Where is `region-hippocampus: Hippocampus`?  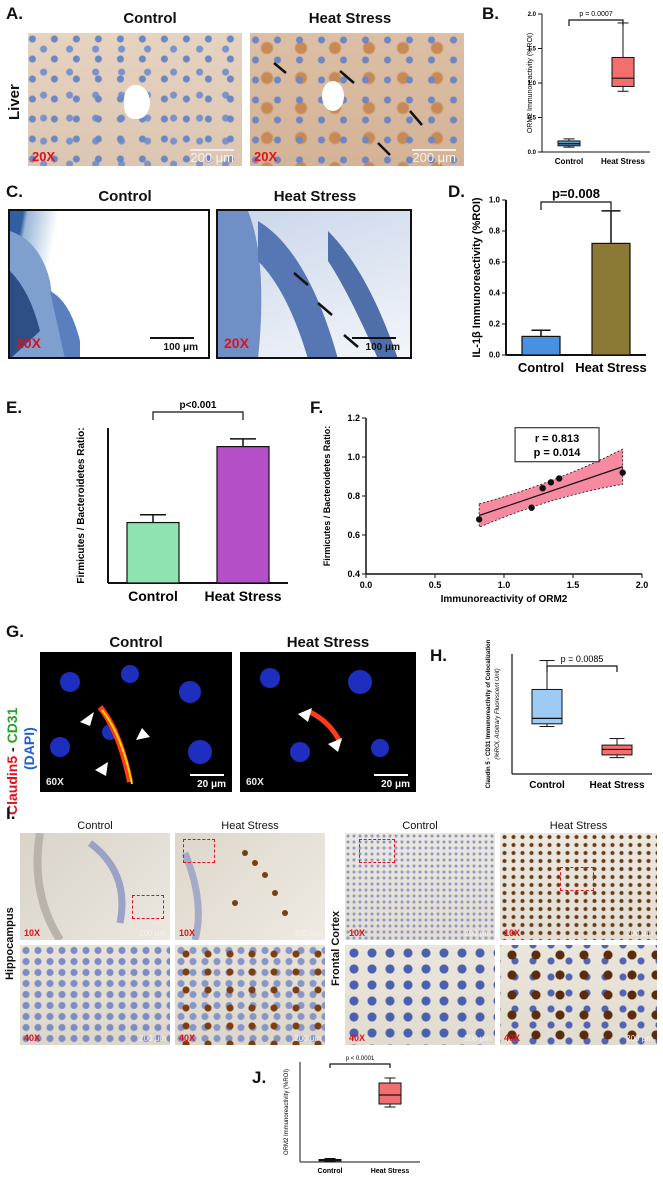 region-hippocampus: Hippocampus is located at coordinates (10, 943).